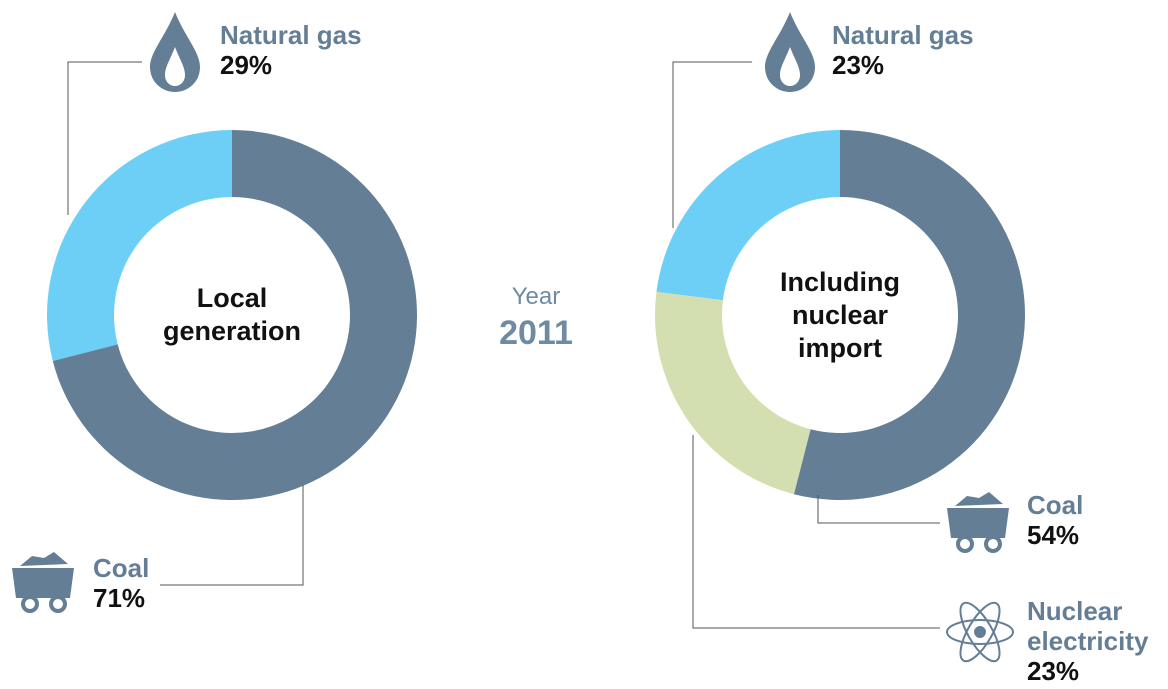 This screenshot has height=689, width=1168. Describe the element at coordinates (246, 65) in the screenshot. I see `value-label: 29%` at that location.